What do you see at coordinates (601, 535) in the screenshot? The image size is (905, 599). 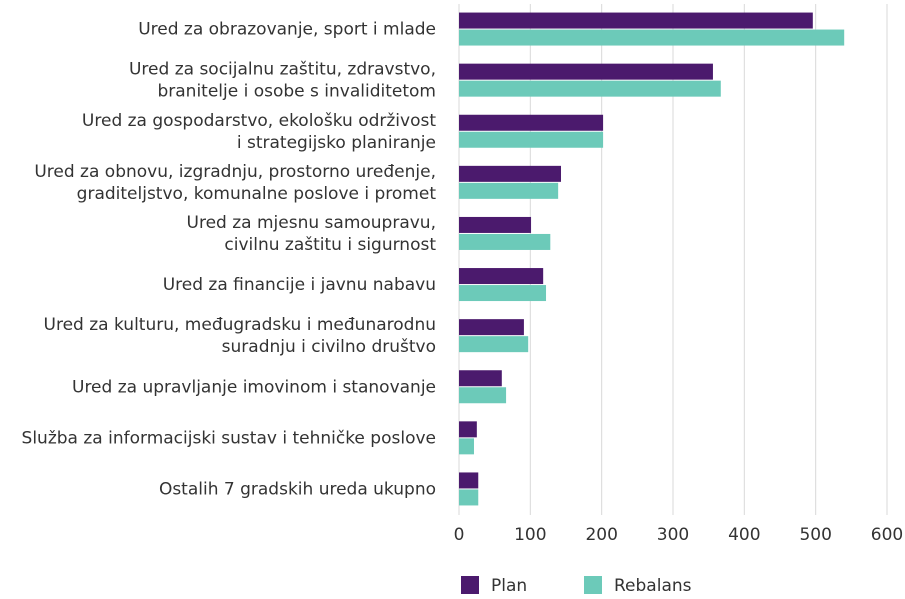 I see `x-tick-label: 200` at bounding box center [601, 535].